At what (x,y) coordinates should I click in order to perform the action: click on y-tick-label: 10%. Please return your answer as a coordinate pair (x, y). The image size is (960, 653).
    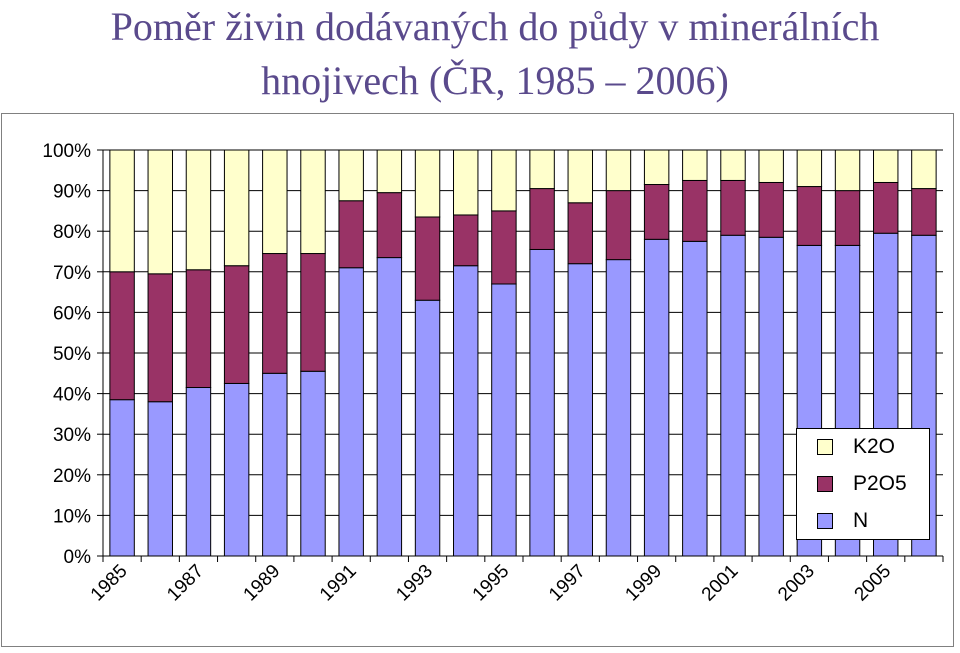
    Looking at the image, I should click on (72, 516).